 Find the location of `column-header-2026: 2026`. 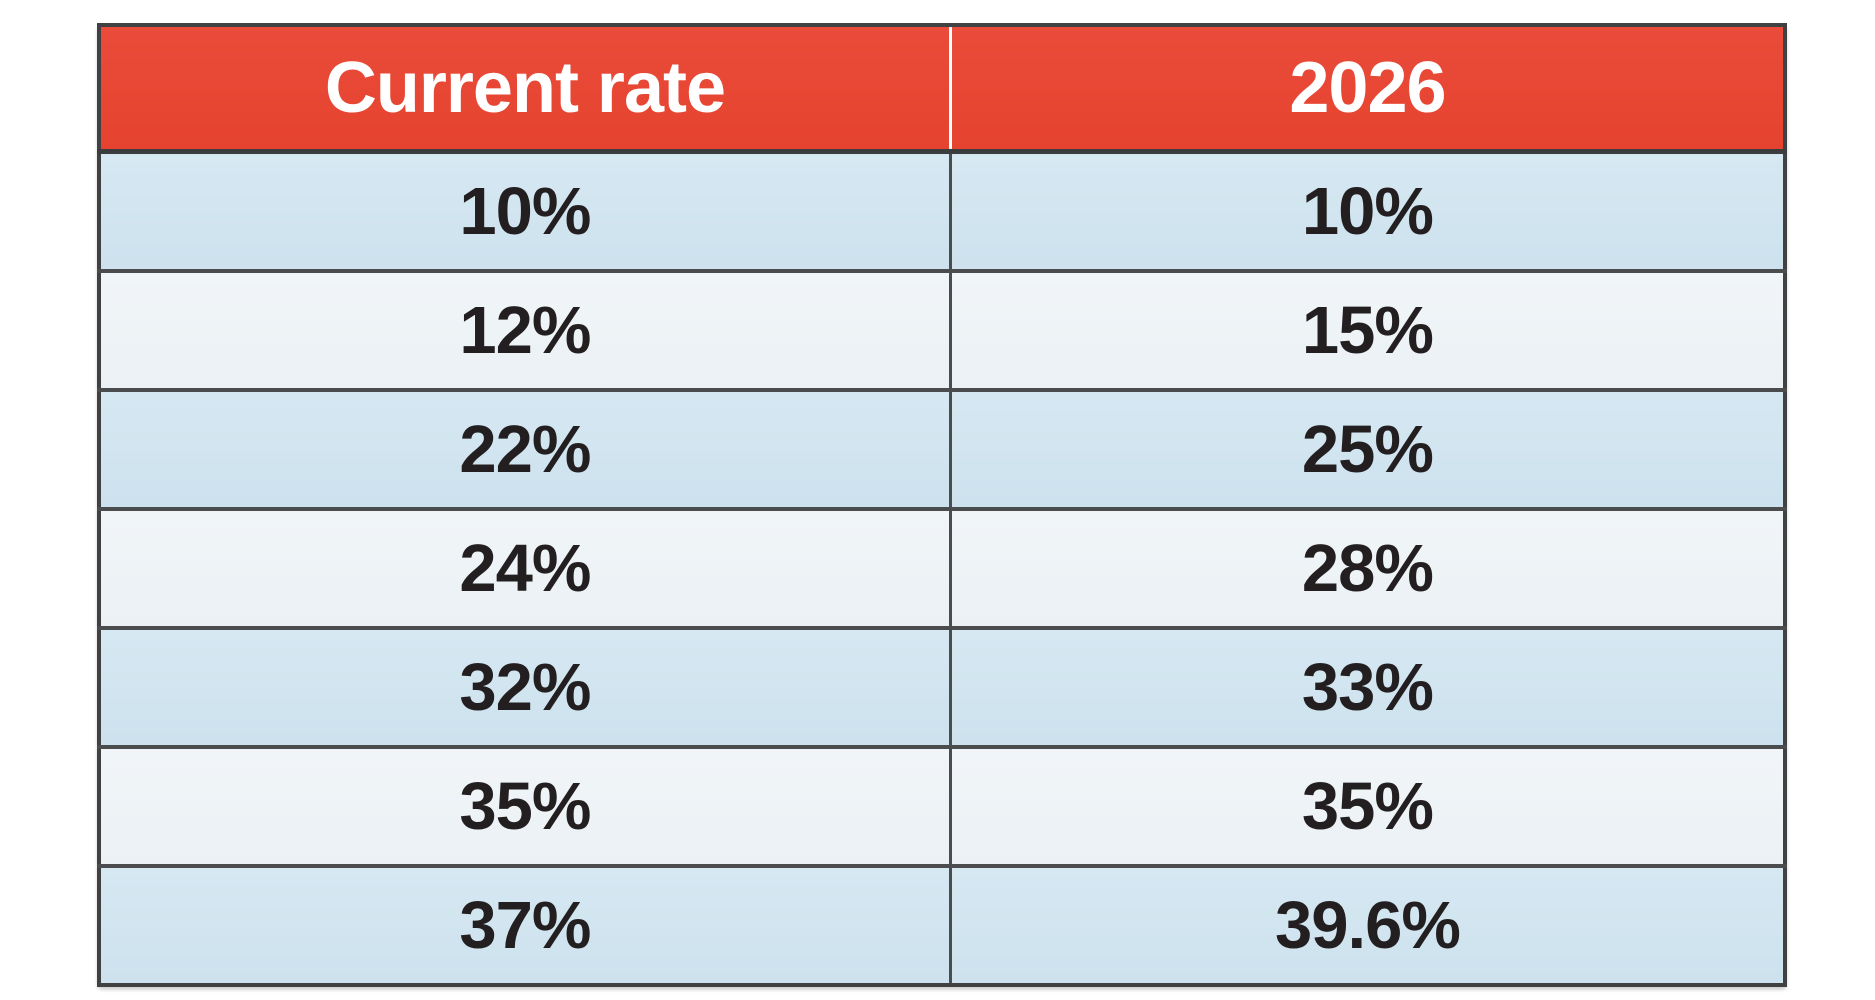

column-header-2026: 2026 is located at coordinates (1366, 89).